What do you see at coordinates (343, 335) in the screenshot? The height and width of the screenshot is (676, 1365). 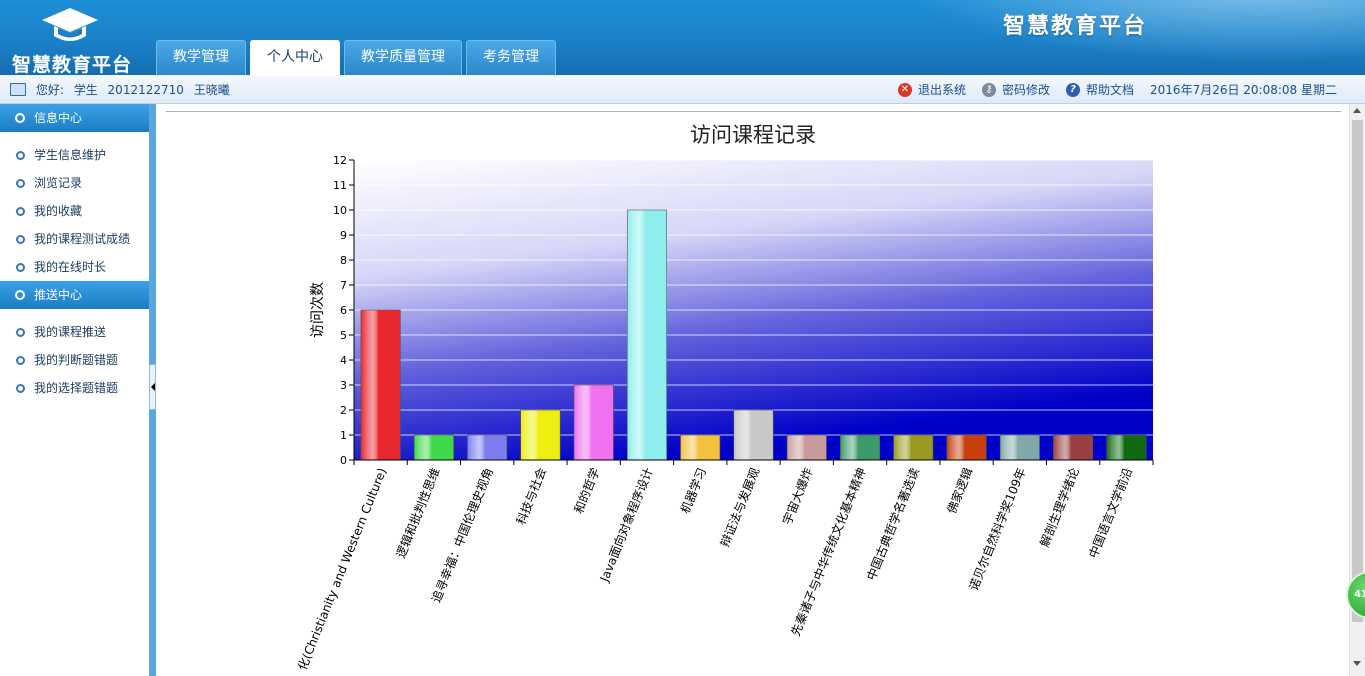 I see `y-tick-label: 5` at bounding box center [343, 335].